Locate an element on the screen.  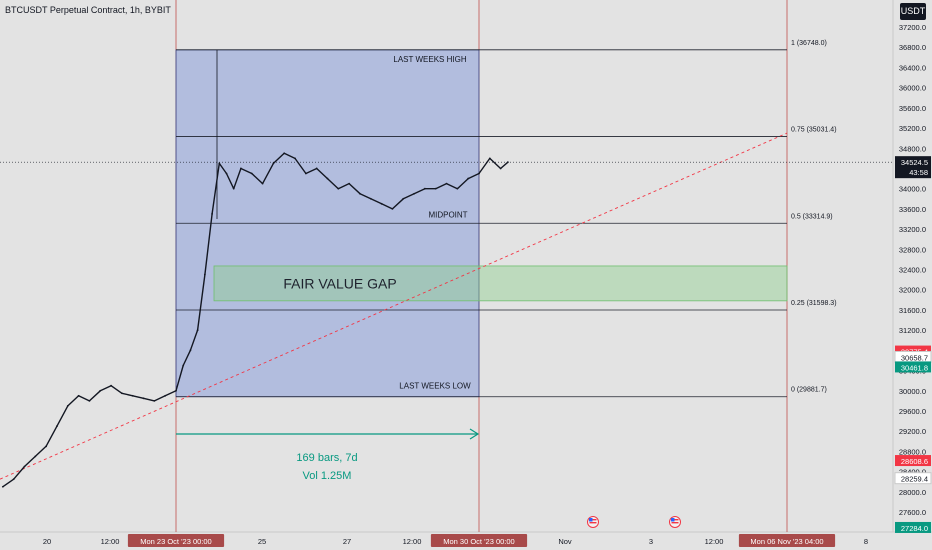
measure-bars-label: 169 bars, 7d is located at coordinates (326, 458).